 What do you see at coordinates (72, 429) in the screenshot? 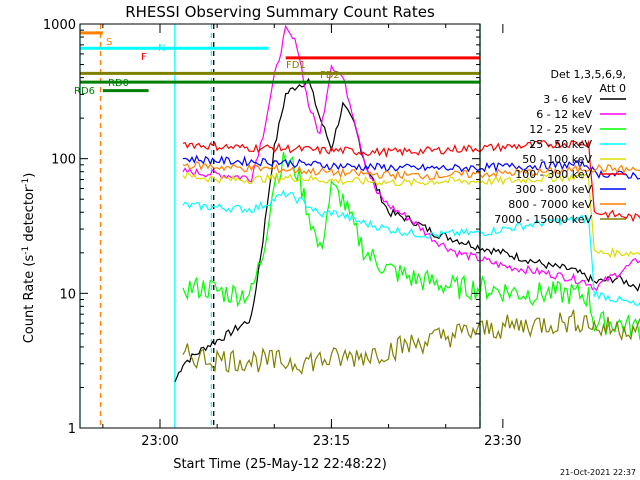
I see `y-tick-label-1: 1` at bounding box center [72, 429].